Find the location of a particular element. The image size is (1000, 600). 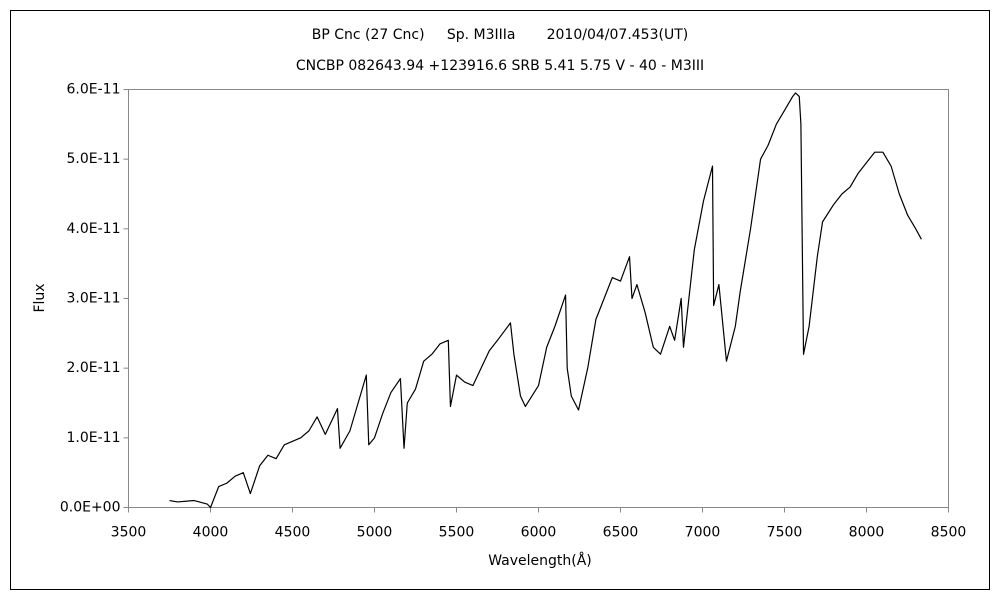

y-tick-label: 6.0E-11 is located at coordinates (94, 90).